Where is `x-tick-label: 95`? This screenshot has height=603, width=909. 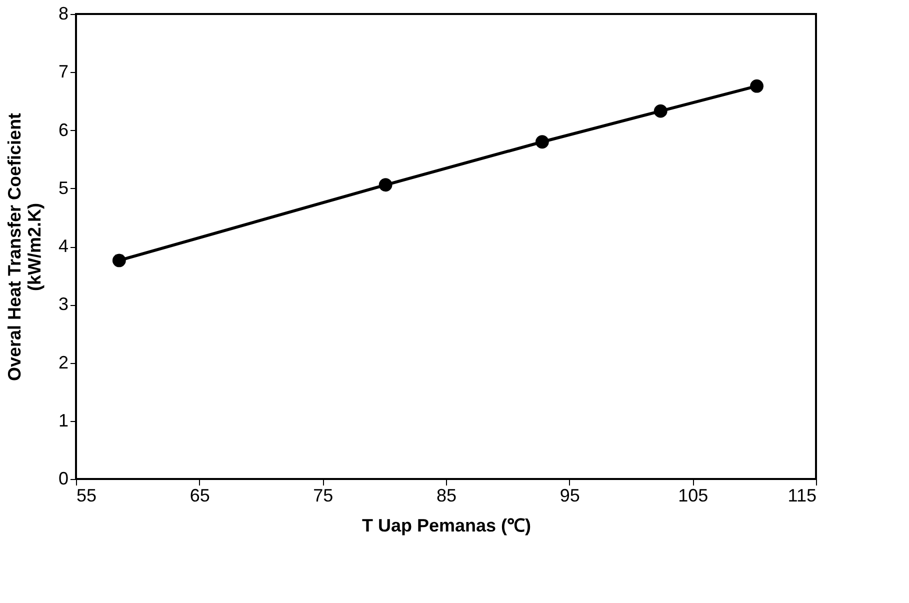 x-tick-label: 95 is located at coordinates (570, 496).